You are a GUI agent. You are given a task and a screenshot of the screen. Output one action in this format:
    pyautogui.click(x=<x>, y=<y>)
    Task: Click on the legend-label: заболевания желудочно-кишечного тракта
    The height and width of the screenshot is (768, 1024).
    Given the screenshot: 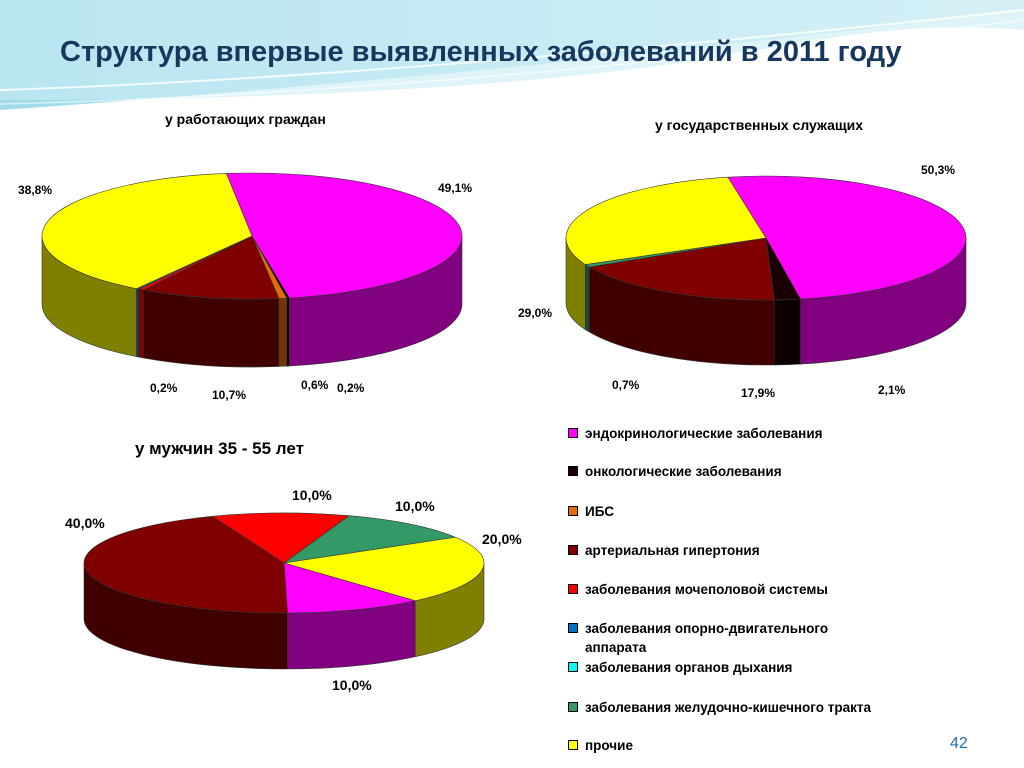 What is the action you would take?
    pyautogui.click(x=728, y=707)
    